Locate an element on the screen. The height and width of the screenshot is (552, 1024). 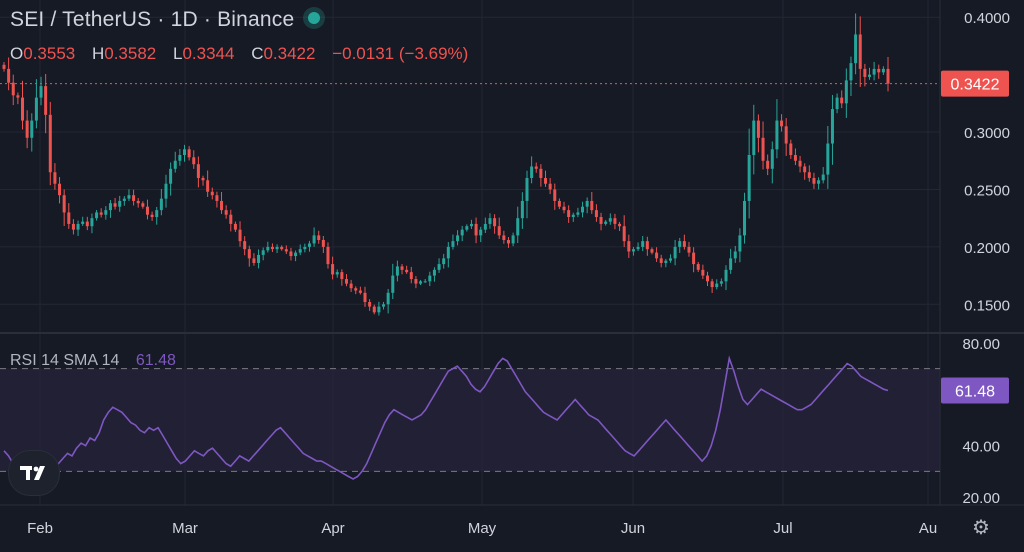
gear-icon: ⚙ is located at coordinates (981, 528).